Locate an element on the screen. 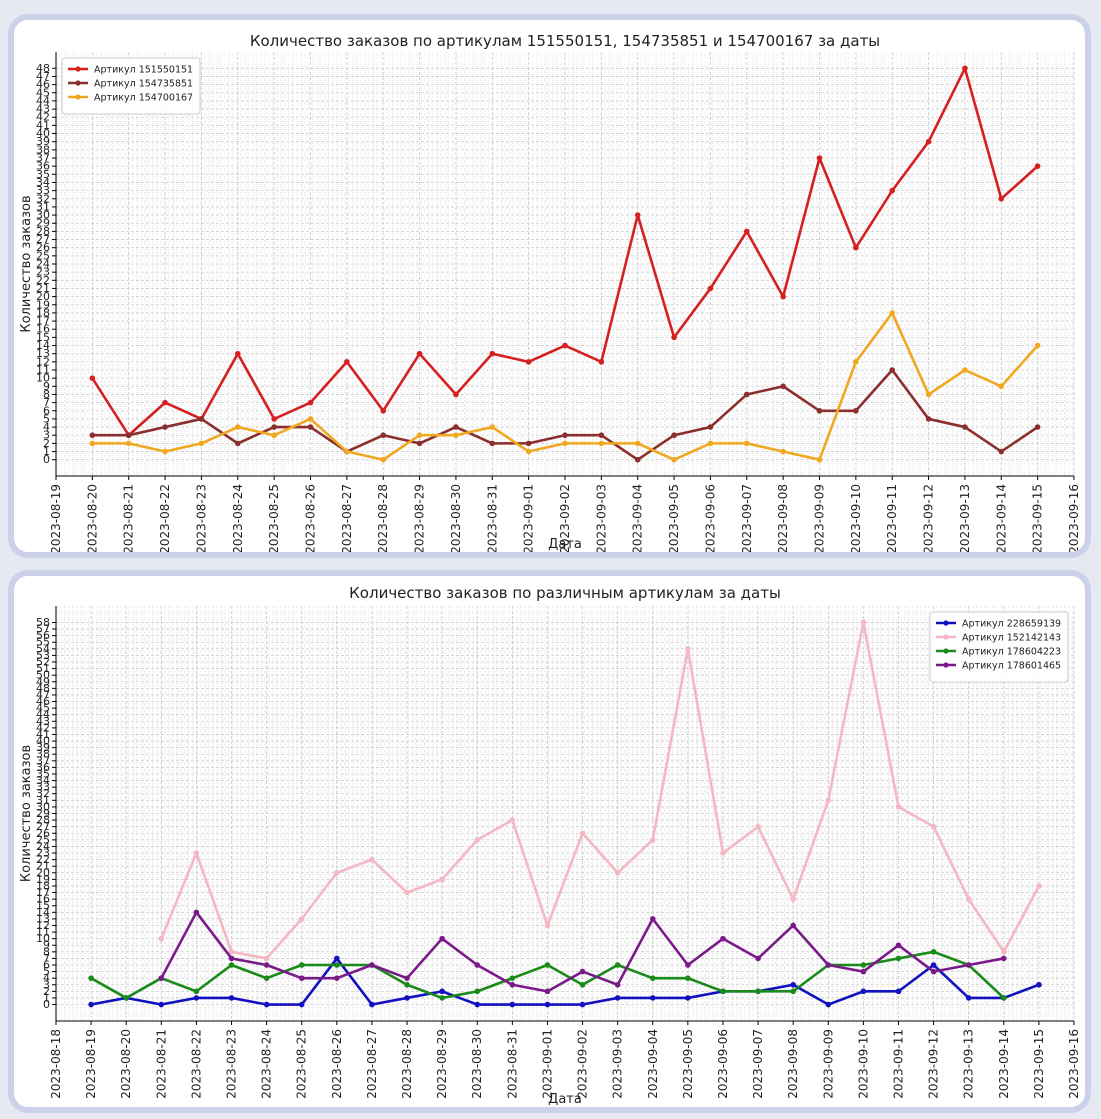 The image size is (1101, 1119). legend-label: Артикул 178601465 is located at coordinates (1011, 666).